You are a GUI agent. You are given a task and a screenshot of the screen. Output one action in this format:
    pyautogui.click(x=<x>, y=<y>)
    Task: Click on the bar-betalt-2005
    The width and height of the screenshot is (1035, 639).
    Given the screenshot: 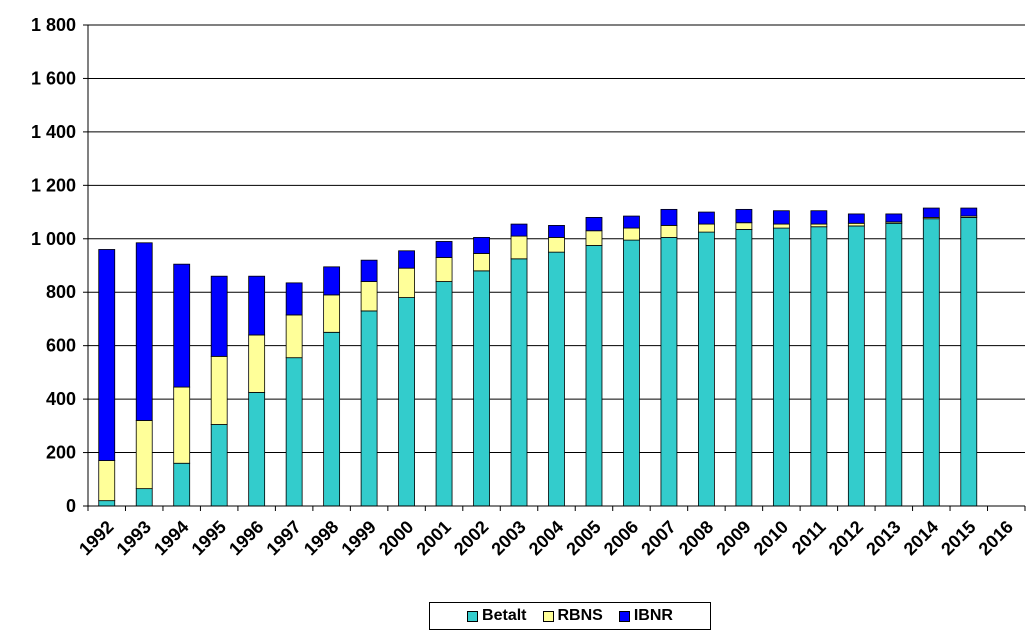 What is the action you would take?
    pyautogui.click(x=594, y=376)
    